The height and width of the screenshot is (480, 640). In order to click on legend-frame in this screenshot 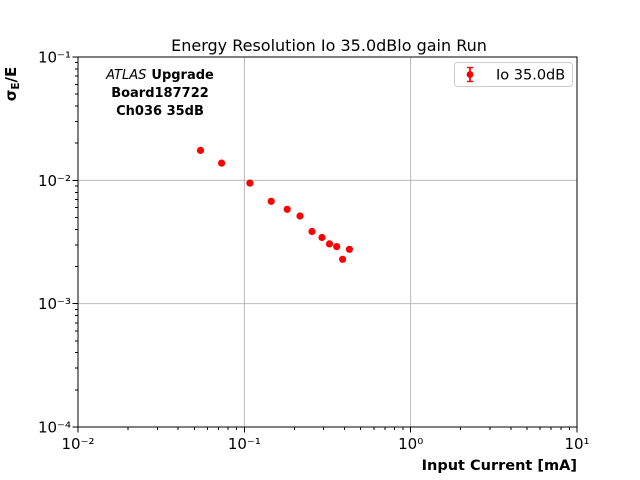, I will do `click(513, 74)`.